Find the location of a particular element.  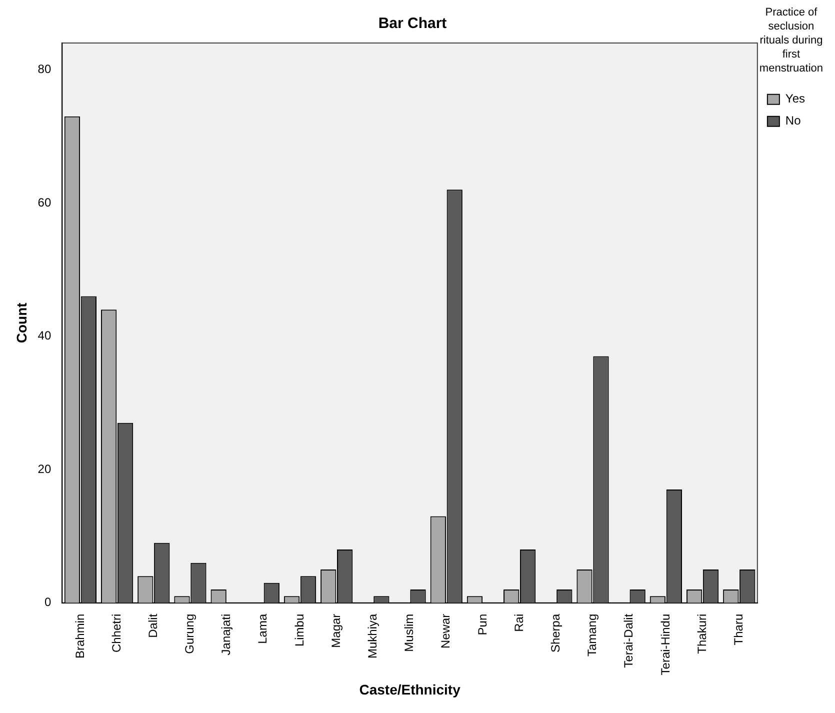

x-tick-label: Chhetri is located at coordinates (116, 633).